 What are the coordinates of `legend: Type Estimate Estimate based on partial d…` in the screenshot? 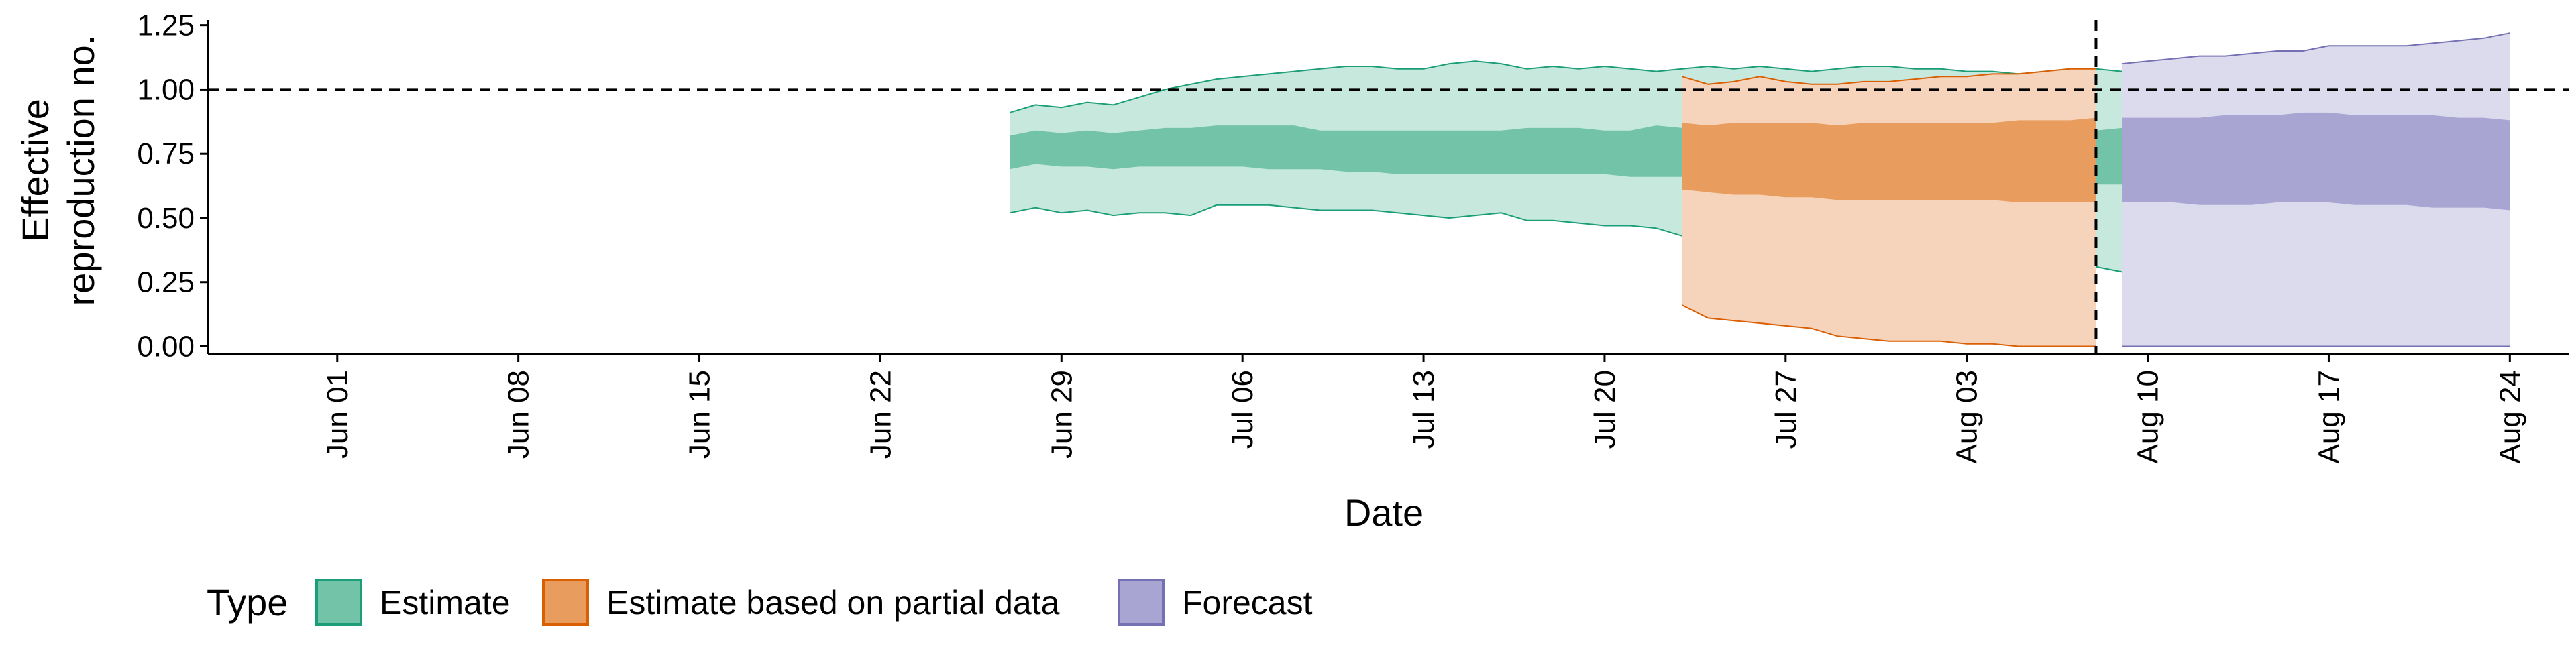 It's located at (760, 602).